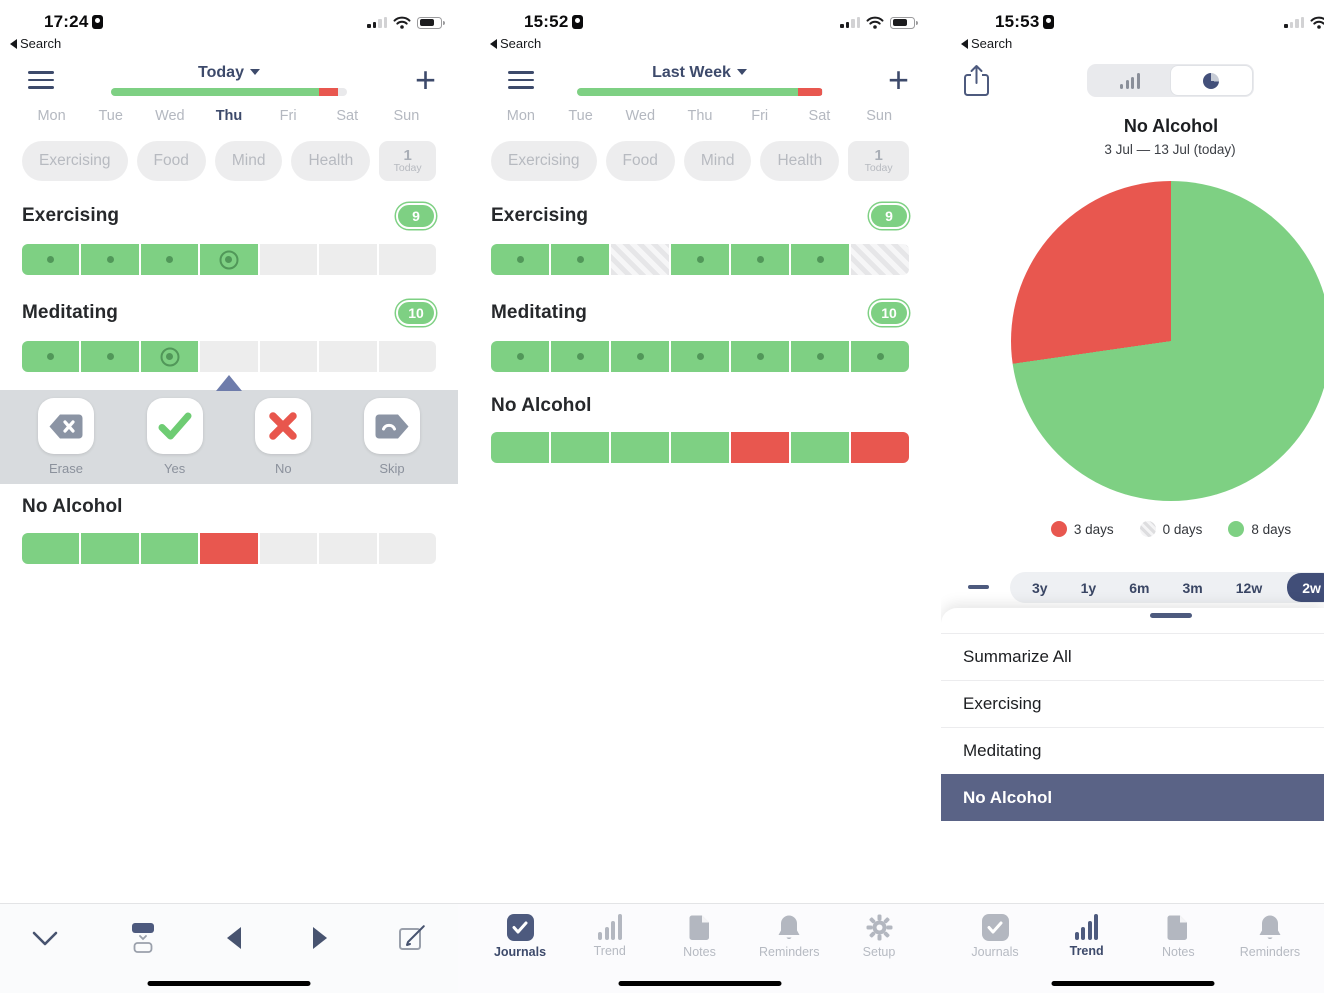  What do you see at coordinates (229, 73) in the screenshot?
I see `period-selector: Today` at bounding box center [229, 73].